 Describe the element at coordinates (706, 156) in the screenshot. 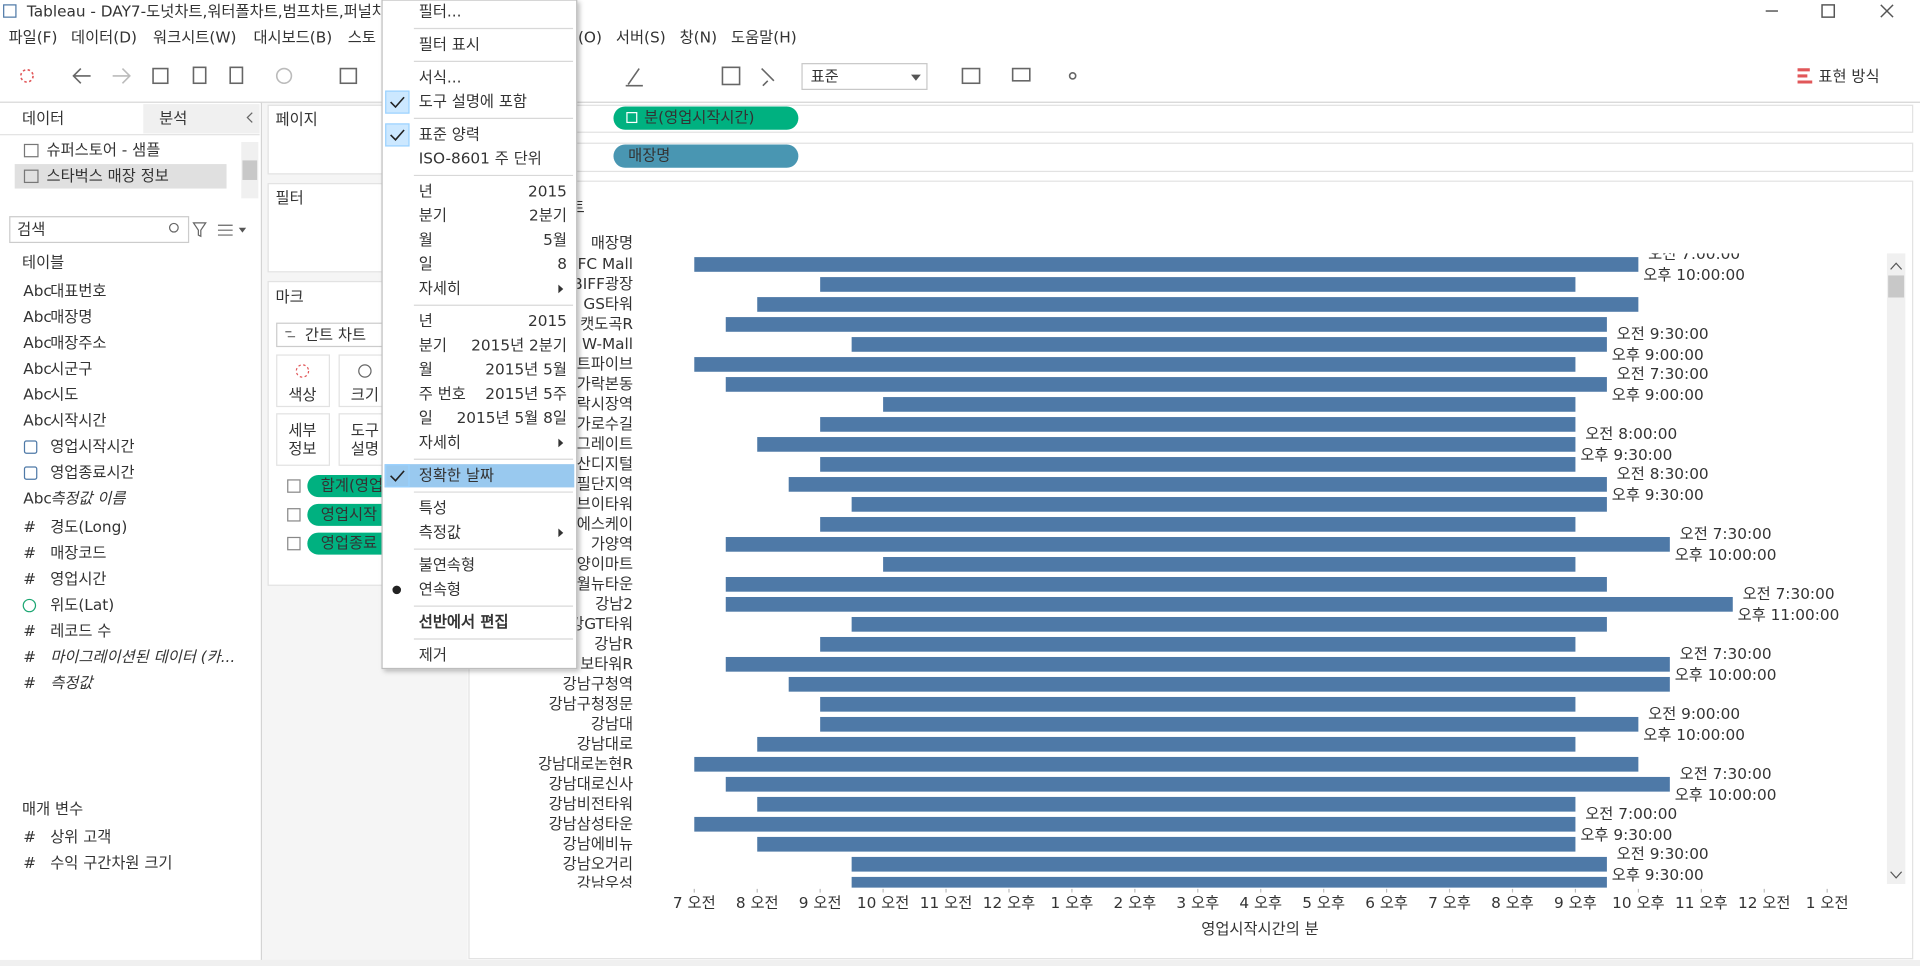

I see `rows-pill` at that location.